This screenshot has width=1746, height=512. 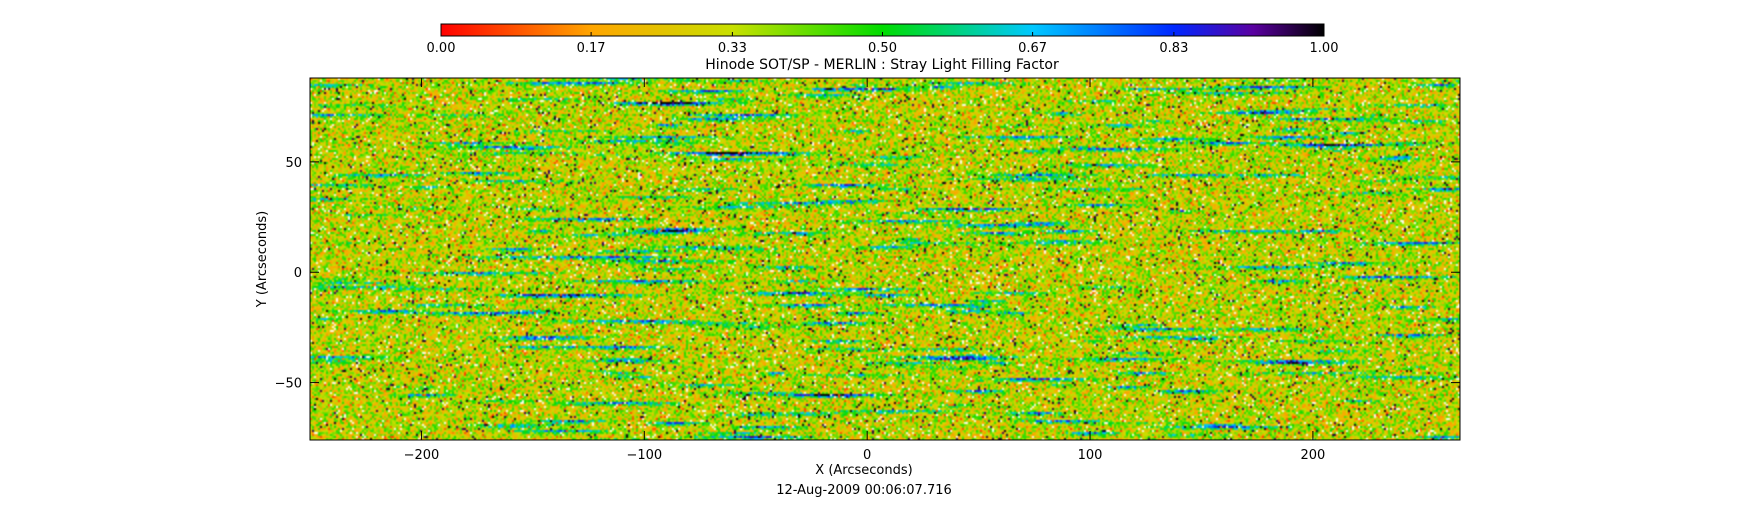 What do you see at coordinates (1324, 48) in the screenshot?
I see `colorbar-tick-label: 1.00` at bounding box center [1324, 48].